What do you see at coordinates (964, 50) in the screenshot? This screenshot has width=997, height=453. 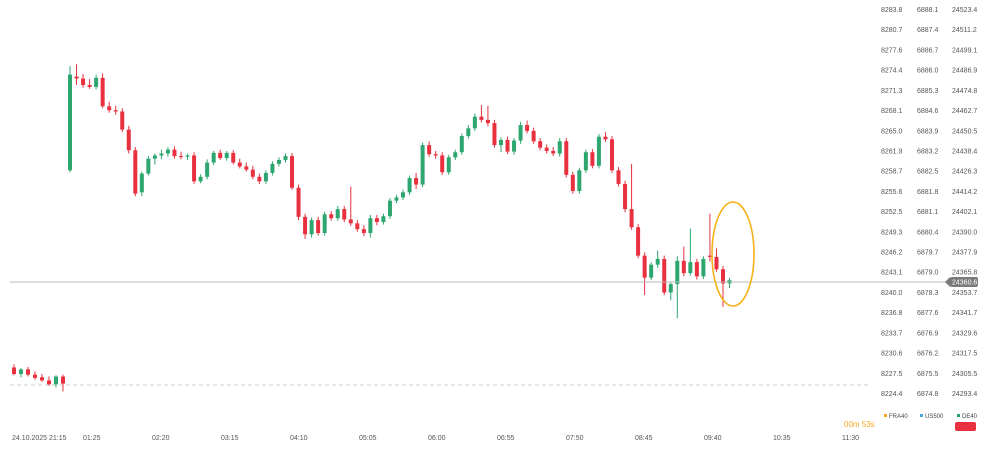 I see `y-tick-label: 24499.1` at bounding box center [964, 50].